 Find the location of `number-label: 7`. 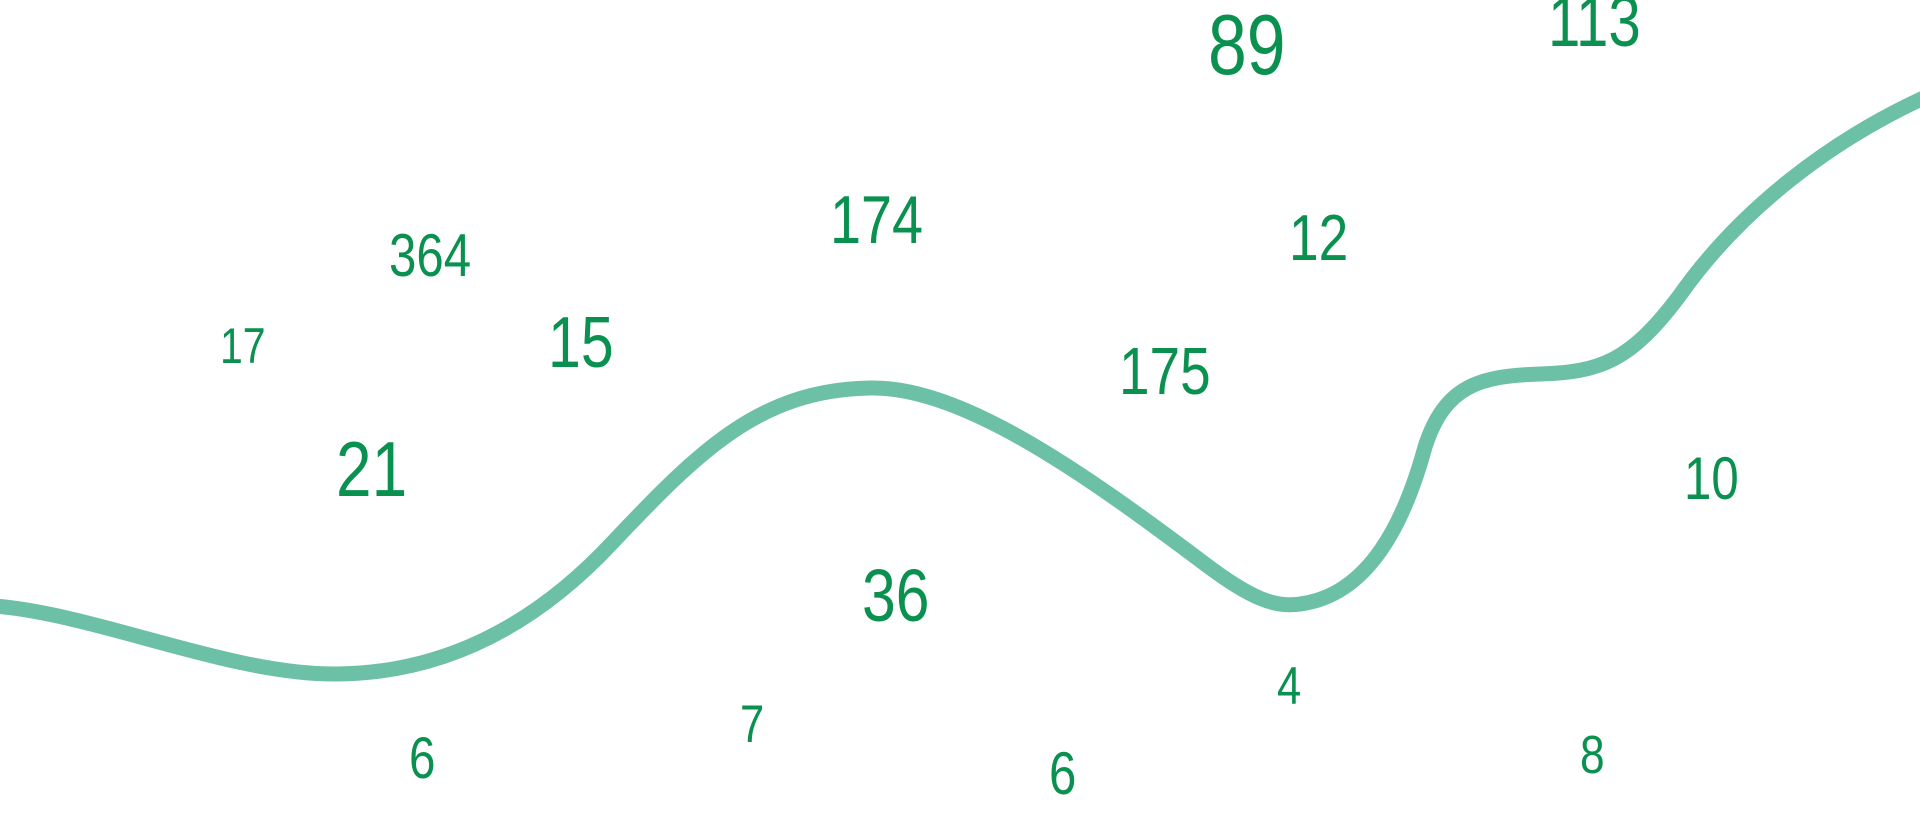

number-label: 7 is located at coordinates (752, 724).